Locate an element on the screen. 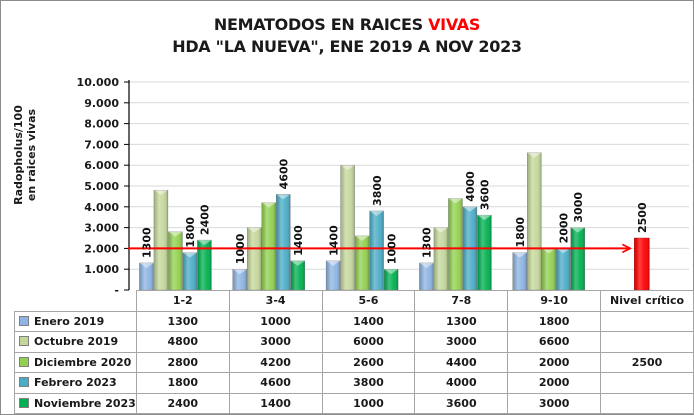  table-cell: 4800 is located at coordinates (182, 342).